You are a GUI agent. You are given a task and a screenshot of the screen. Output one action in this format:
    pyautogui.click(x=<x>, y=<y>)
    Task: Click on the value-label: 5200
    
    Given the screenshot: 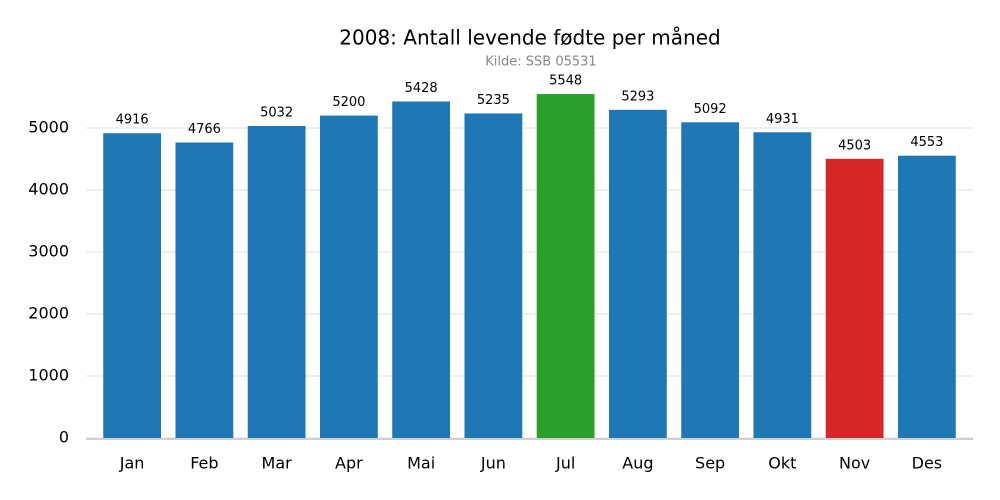 What is the action you would take?
    pyautogui.click(x=348, y=102)
    